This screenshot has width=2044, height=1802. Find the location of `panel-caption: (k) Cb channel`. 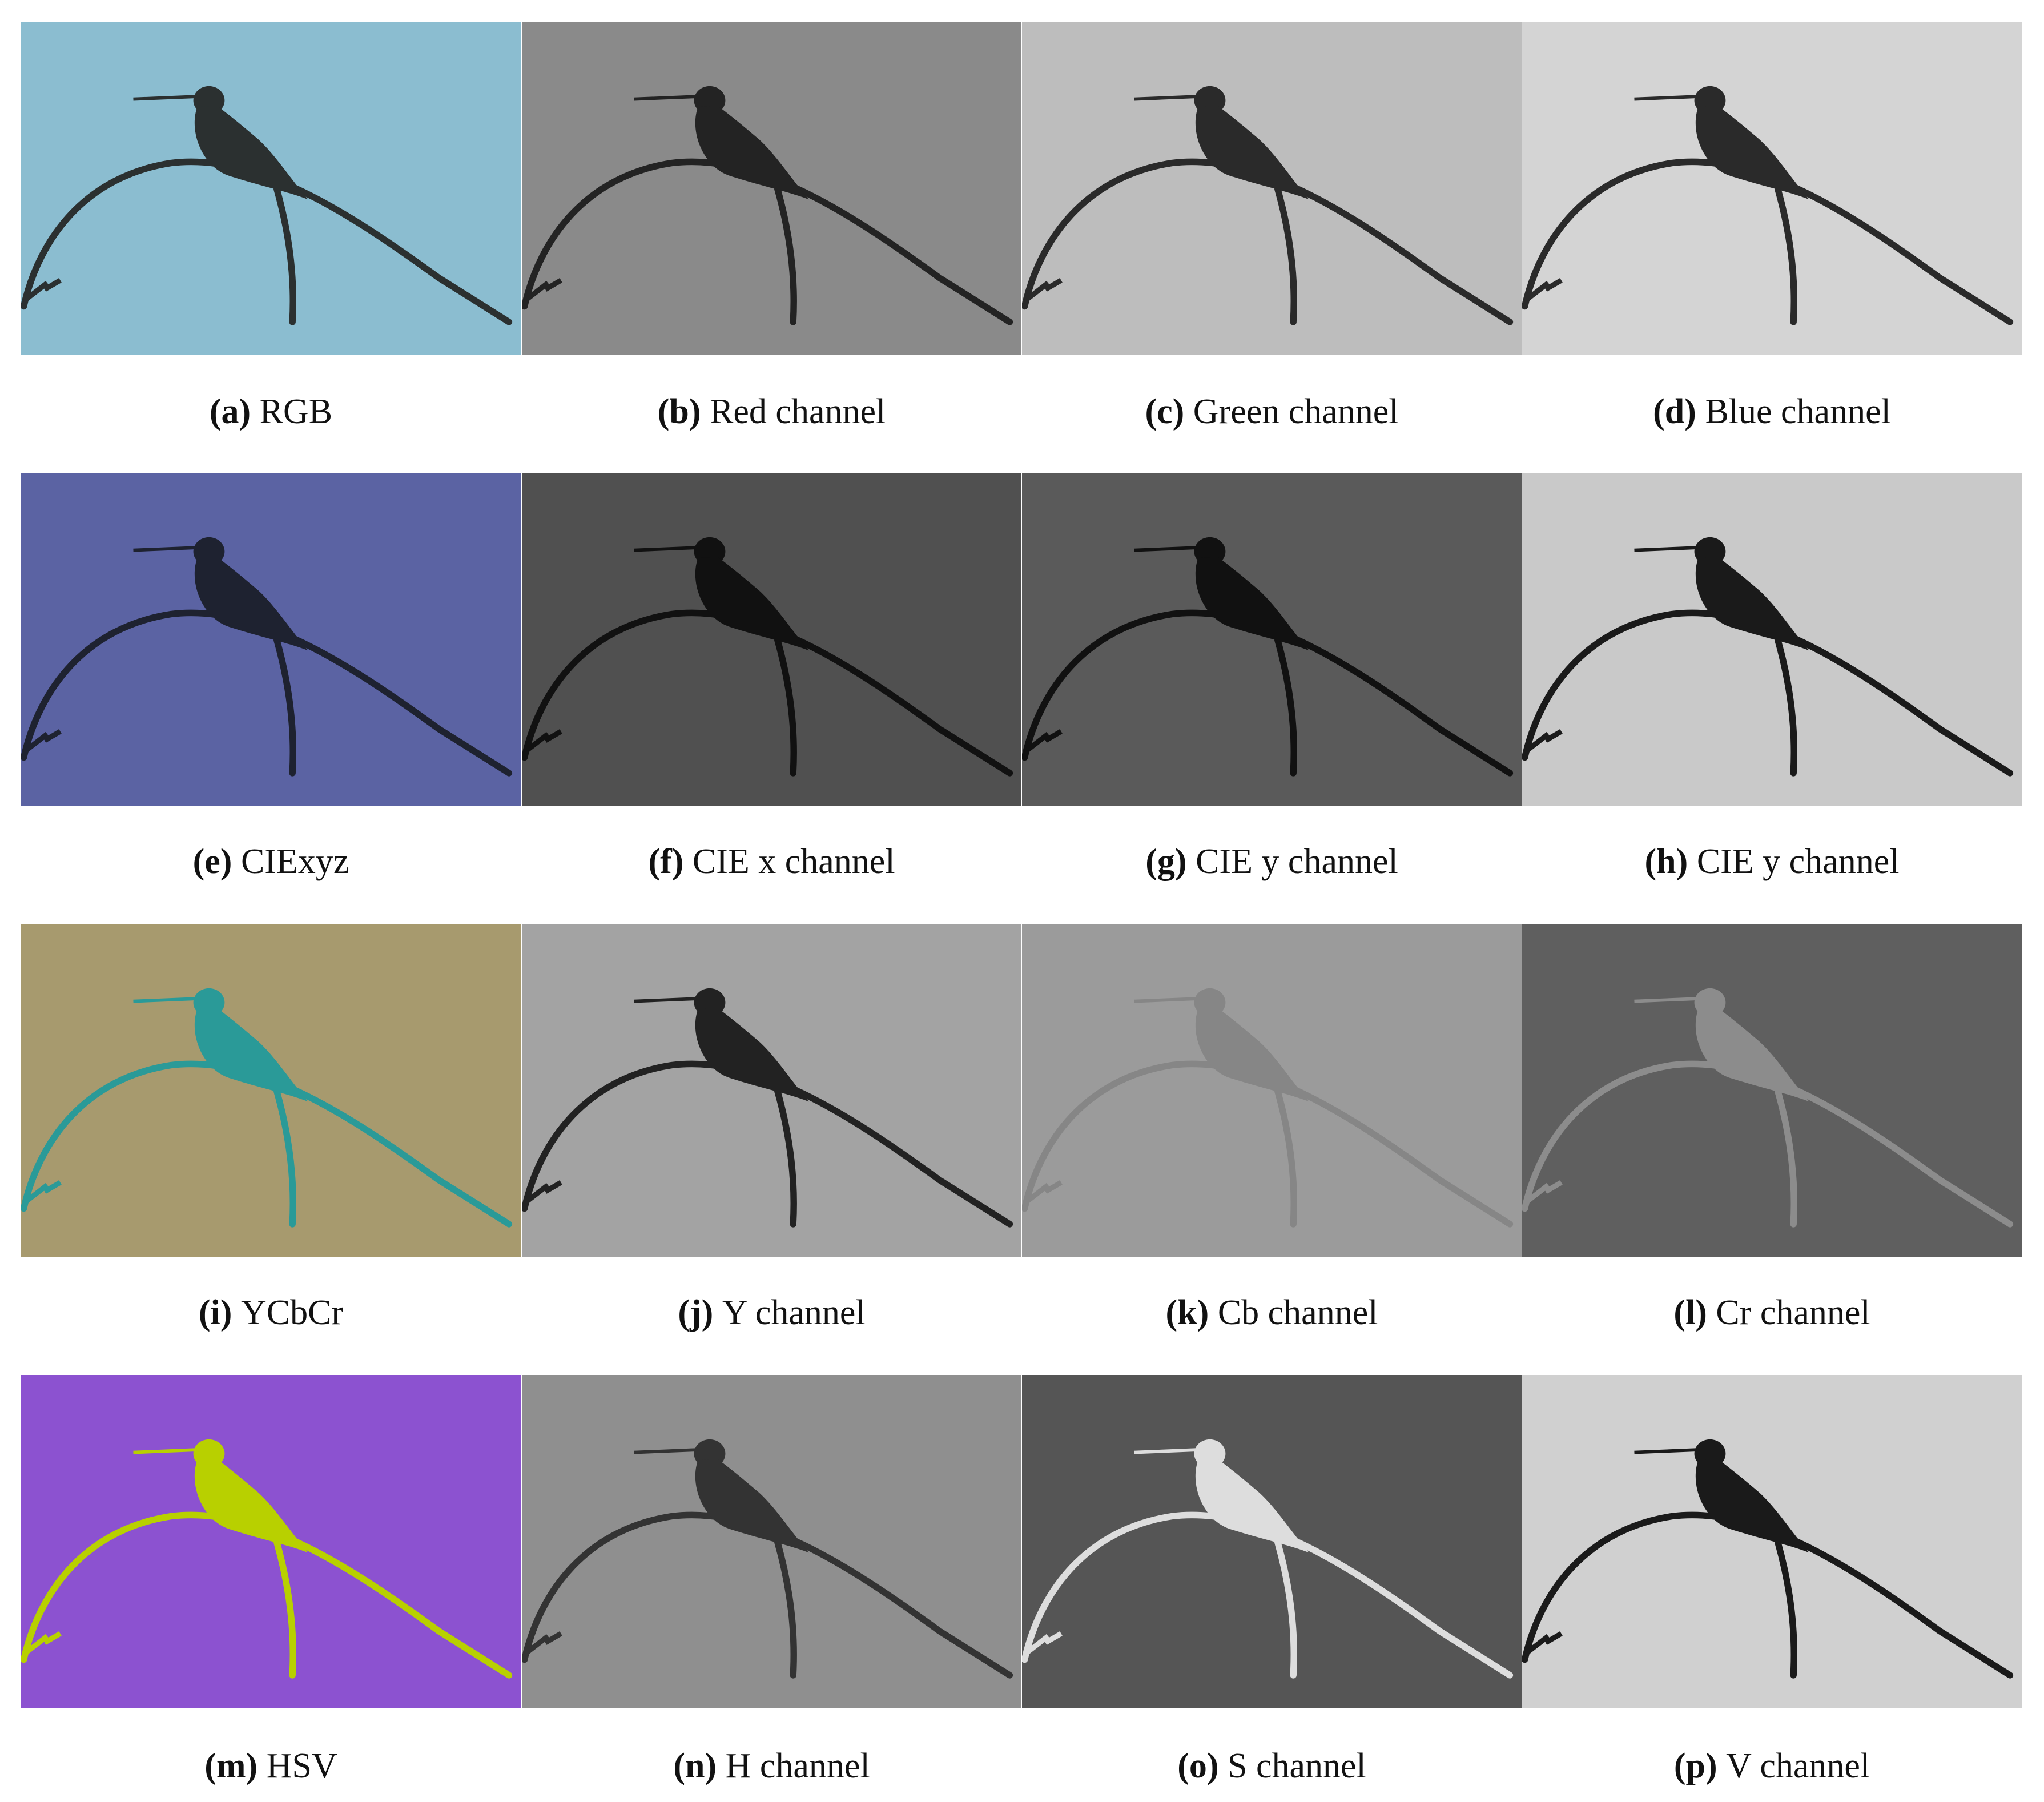

panel-caption: (k) Cb channel is located at coordinates (1272, 1312).